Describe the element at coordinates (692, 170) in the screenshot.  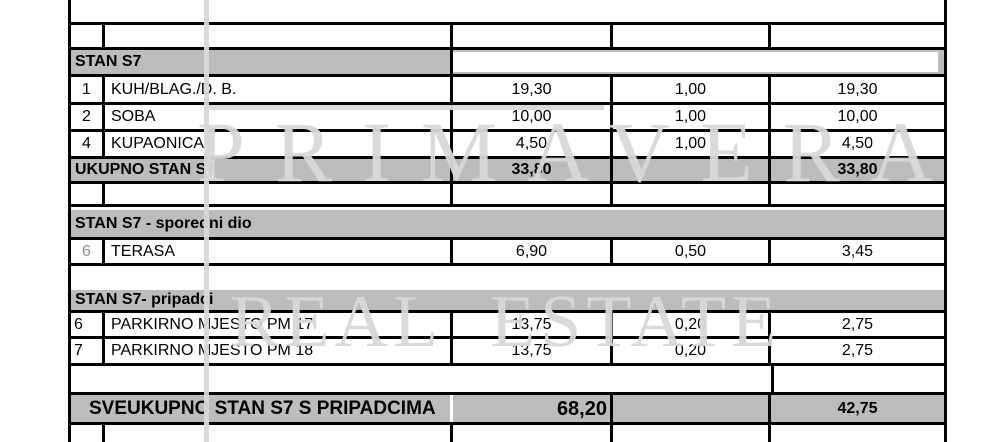
I see `section1-total-coef-empty` at that location.